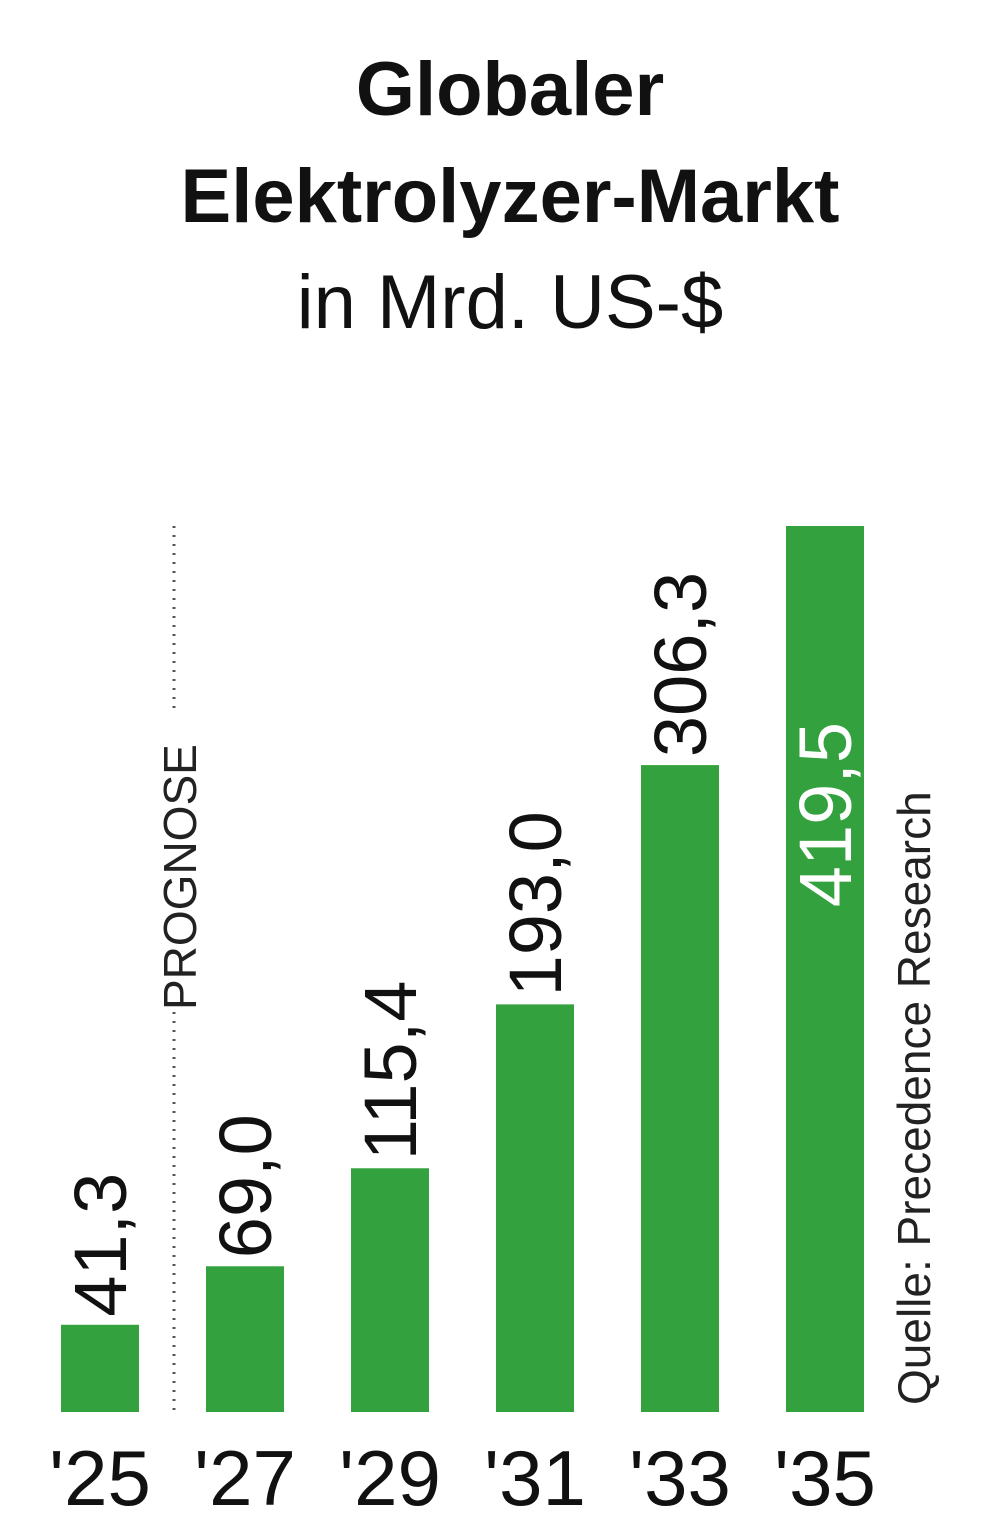  Describe the element at coordinates (180, 877) in the screenshot. I see `forecast-label: PROGNOSE` at that location.